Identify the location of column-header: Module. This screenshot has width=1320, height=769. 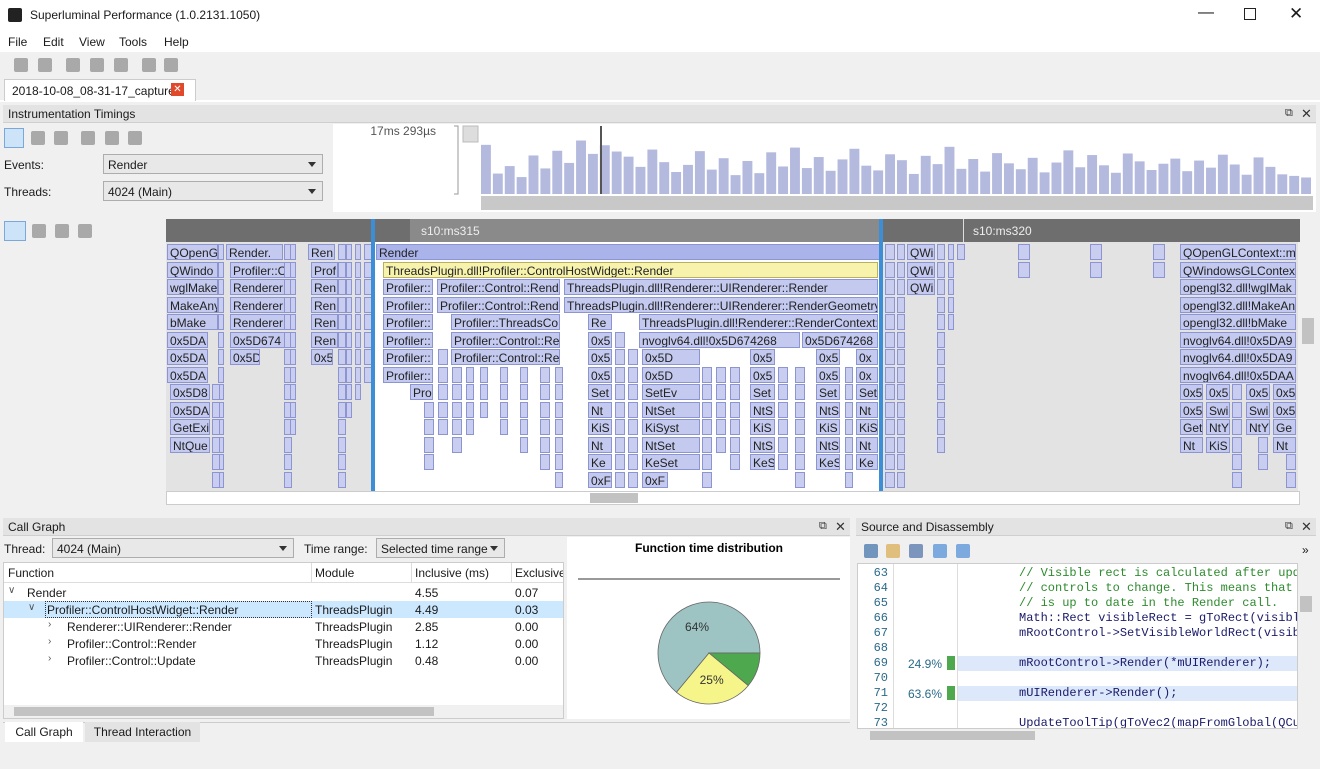
(335, 573).